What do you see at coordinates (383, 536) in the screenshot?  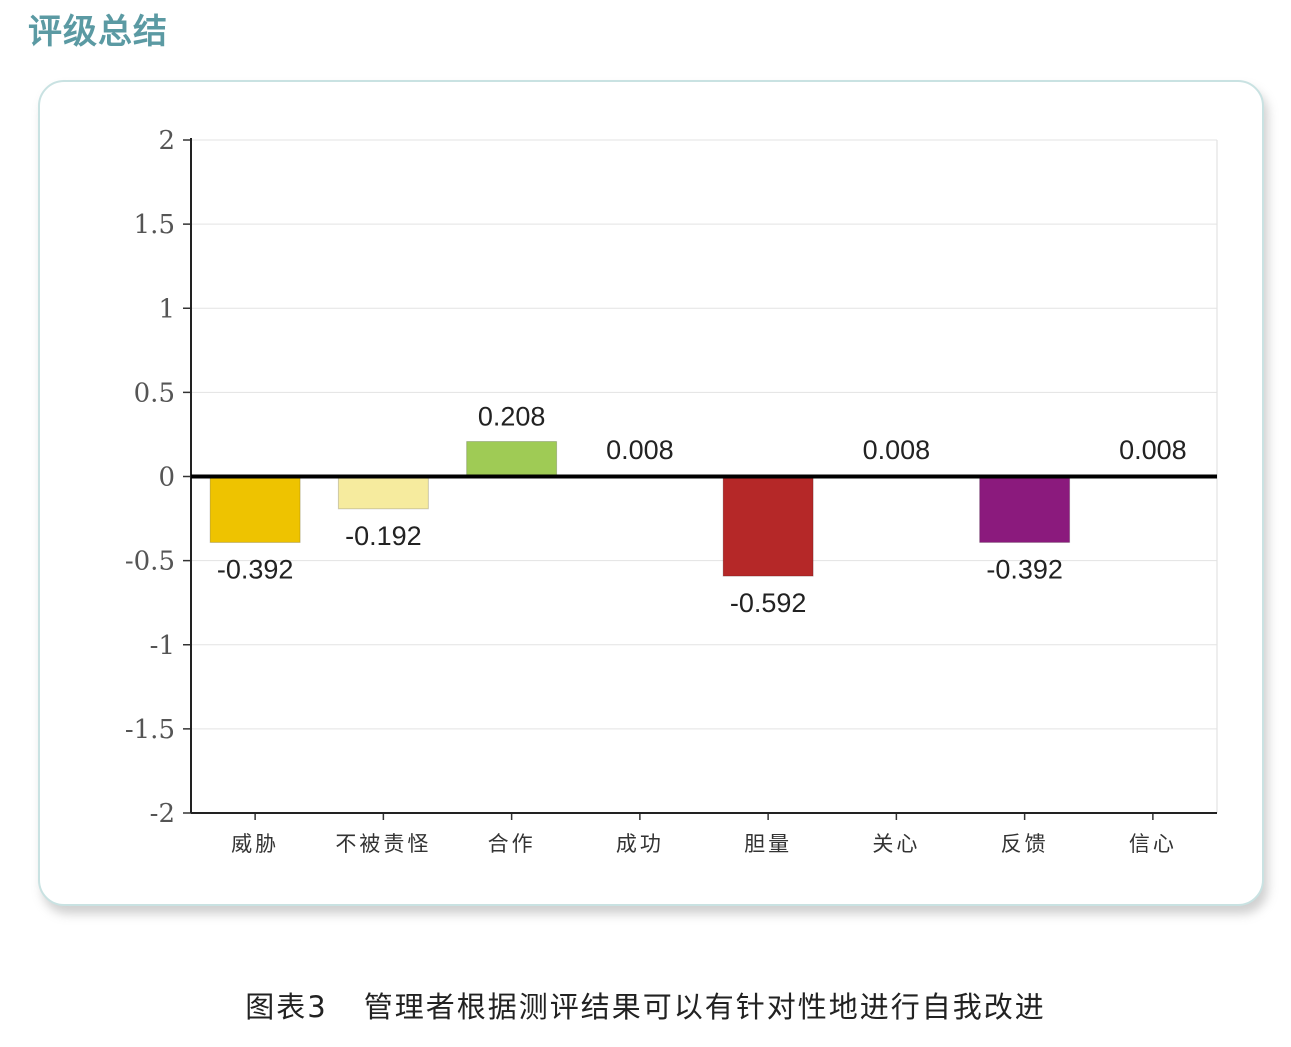 I see `bar-value-label: -0.192` at bounding box center [383, 536].